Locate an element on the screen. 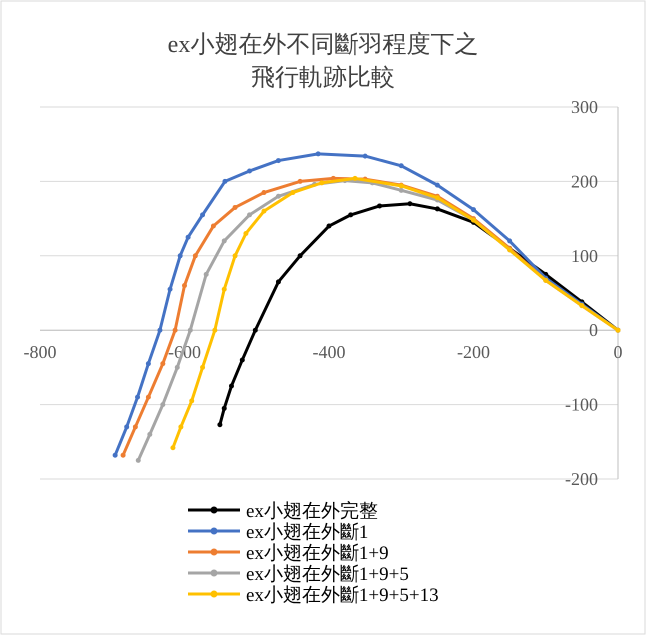 This screenshot has width=646, height=635. legend-label: ex小翅在外完整 is located at coordinates (312, 511).